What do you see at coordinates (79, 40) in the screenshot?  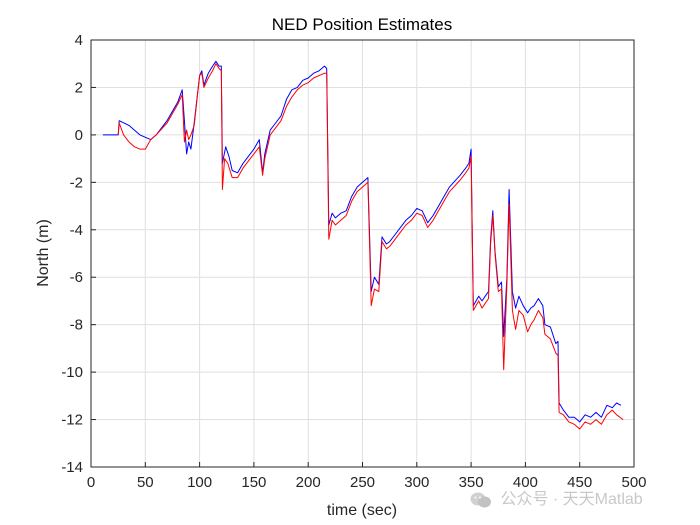 I see `y-tick-label: 4` at bounding box center [79, 40].